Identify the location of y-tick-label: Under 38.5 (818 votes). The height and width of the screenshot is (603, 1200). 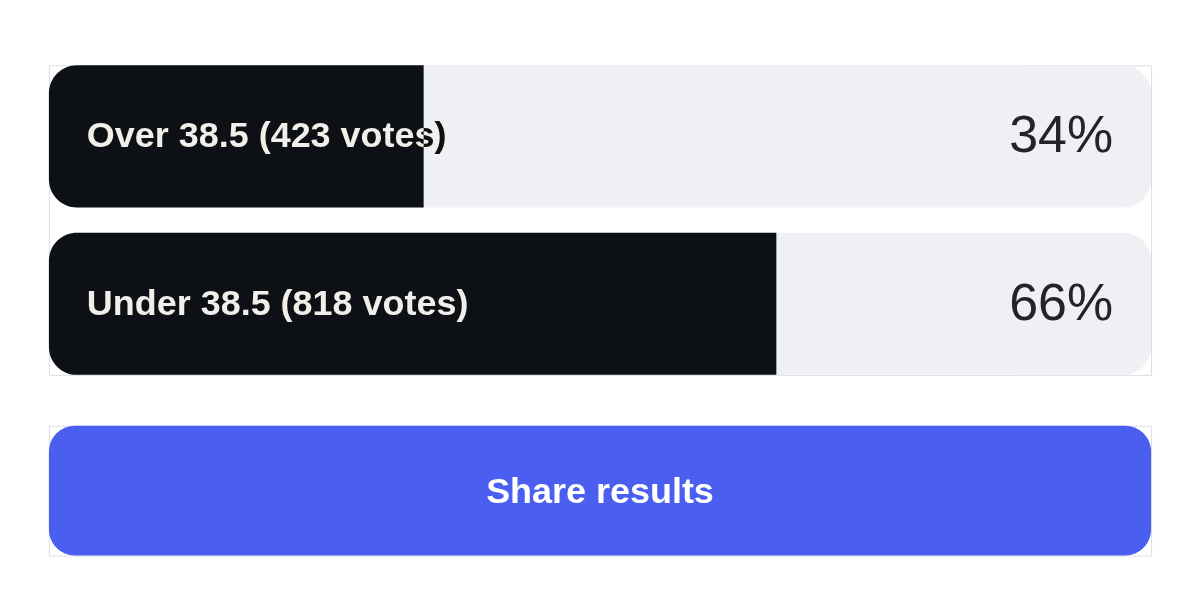
(277, 302).